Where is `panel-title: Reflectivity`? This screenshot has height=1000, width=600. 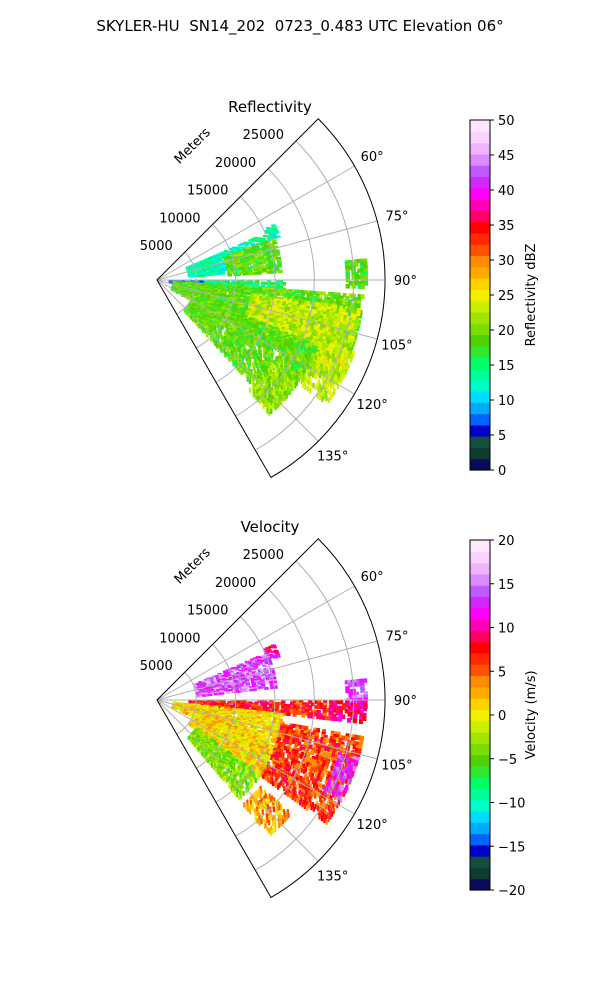 panel-title: Reflectivity is located at coordinates (270, 107).